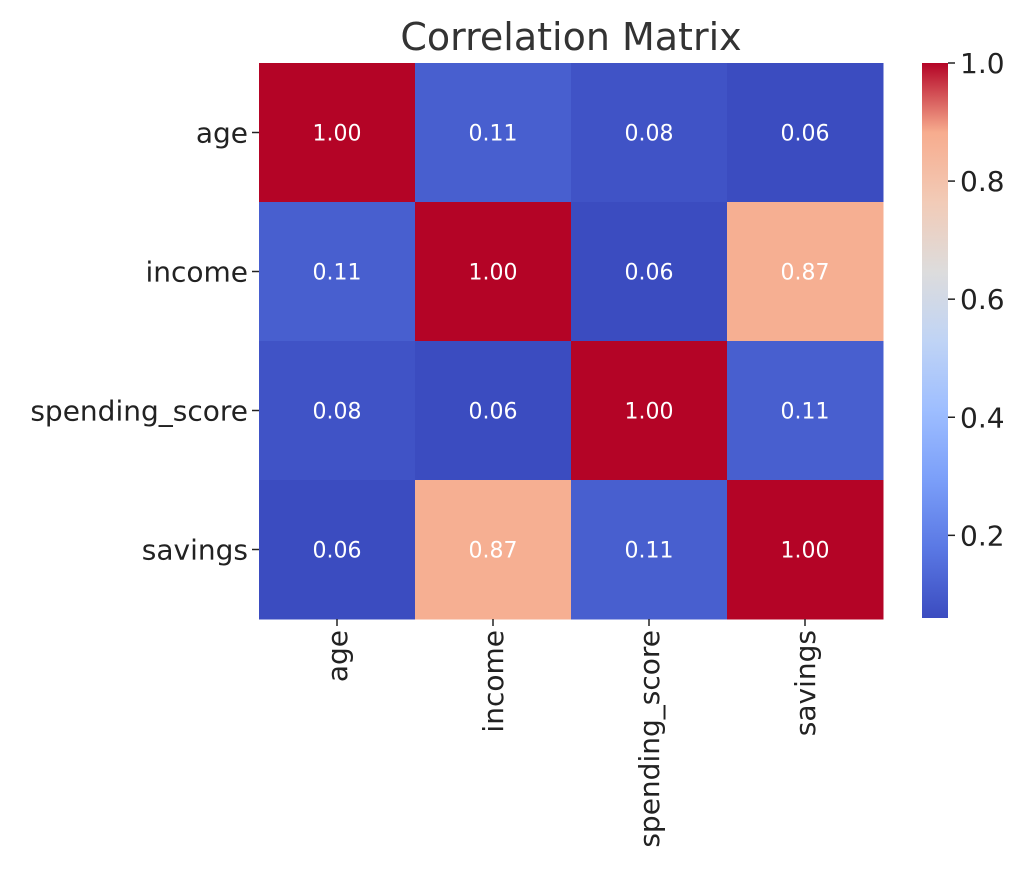 The image size is (1024, 878). I want to click on heatmap-cell-savings-spending_score, so click(649, 550).